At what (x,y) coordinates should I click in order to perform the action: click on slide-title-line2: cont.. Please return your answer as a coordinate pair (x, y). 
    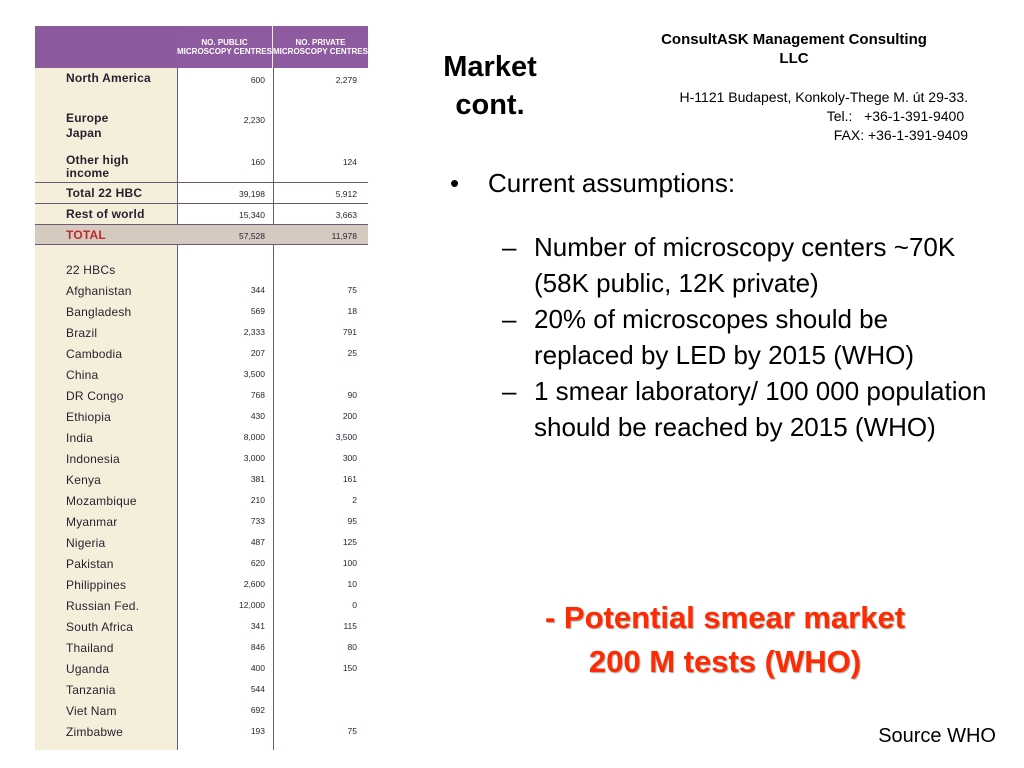
    Looking at the image, I should click on (490, 105).